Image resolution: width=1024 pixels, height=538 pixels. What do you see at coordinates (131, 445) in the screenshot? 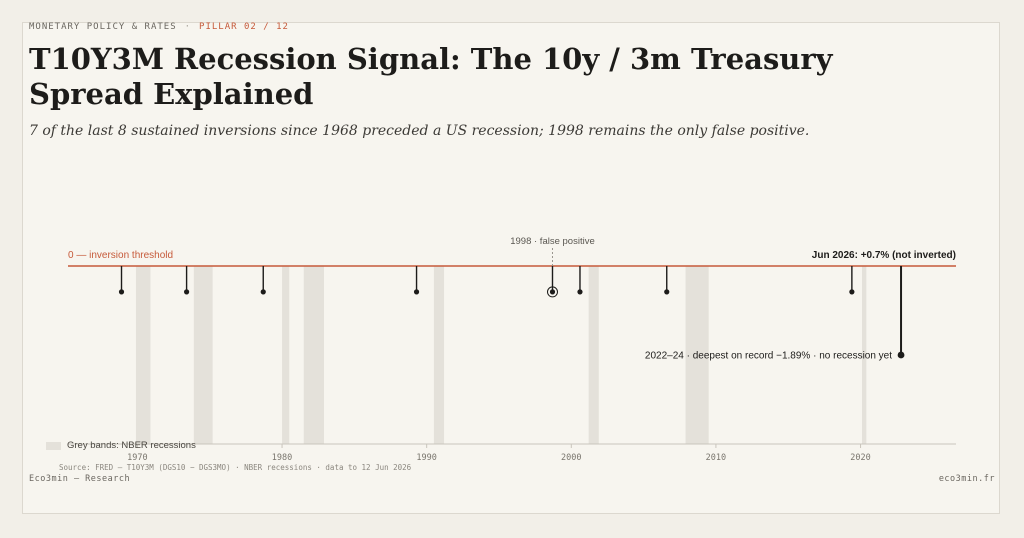
I see `legend-label: Grey bands: NBER recessions` at bounding box center [131, 445].